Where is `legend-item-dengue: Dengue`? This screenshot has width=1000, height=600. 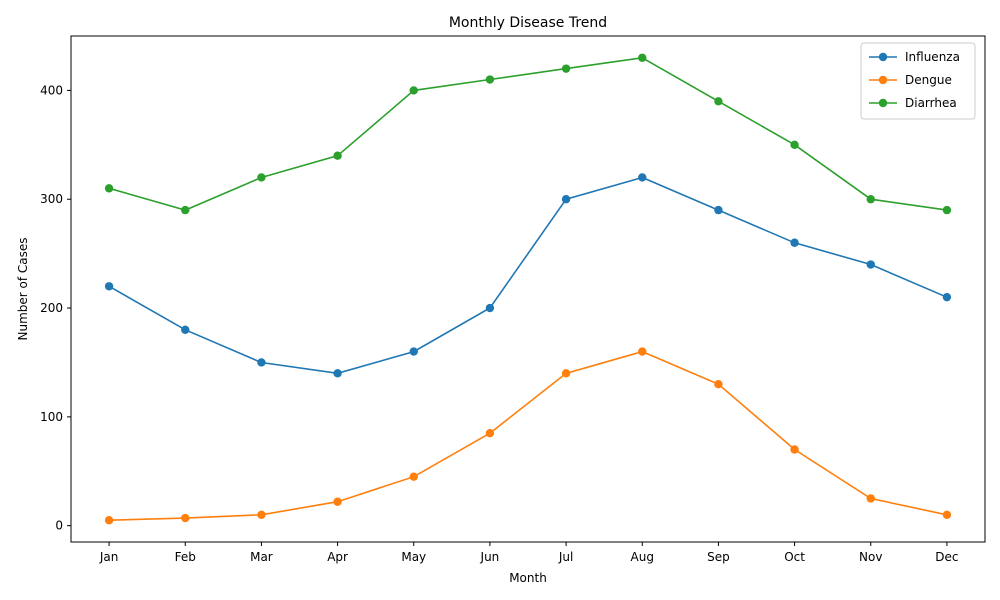 legend-item-dengue: Dengue is located at coordinates (910, 80).